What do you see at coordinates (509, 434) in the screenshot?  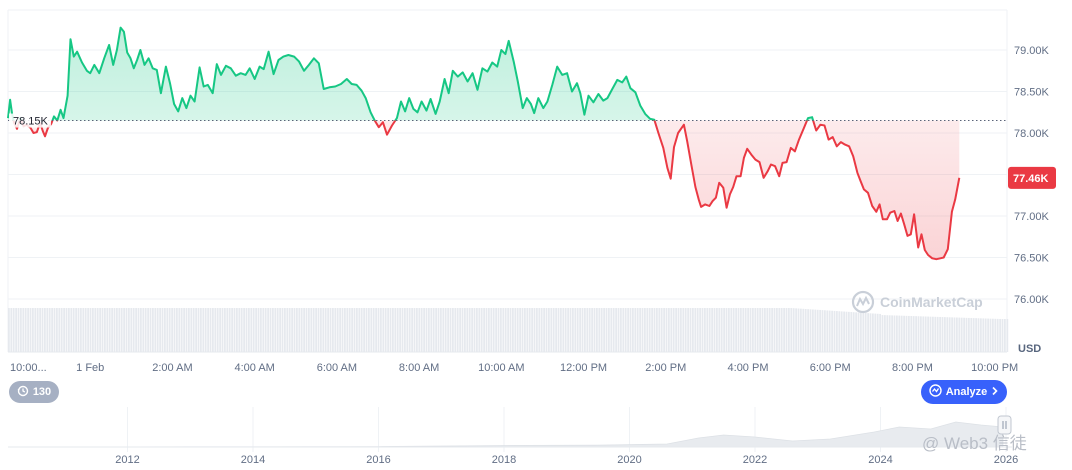 I see `navigator-history-area` at bounding box center [509, 434].